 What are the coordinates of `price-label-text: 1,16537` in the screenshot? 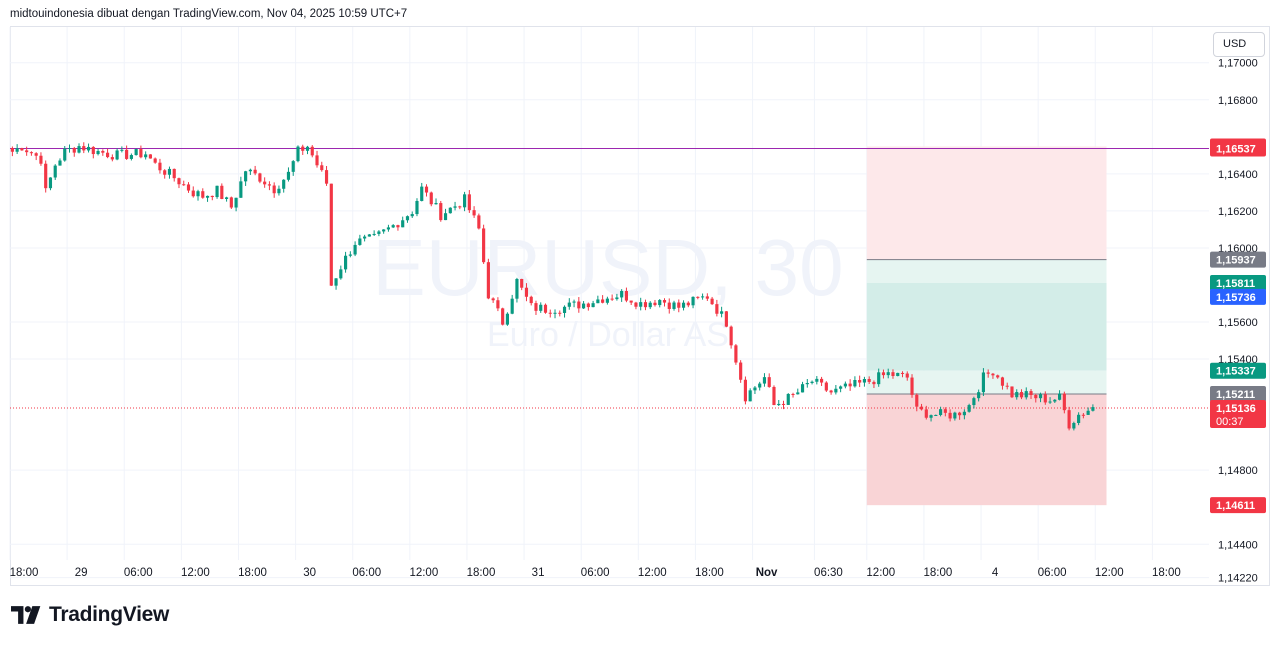 It's located at (1236, 149).